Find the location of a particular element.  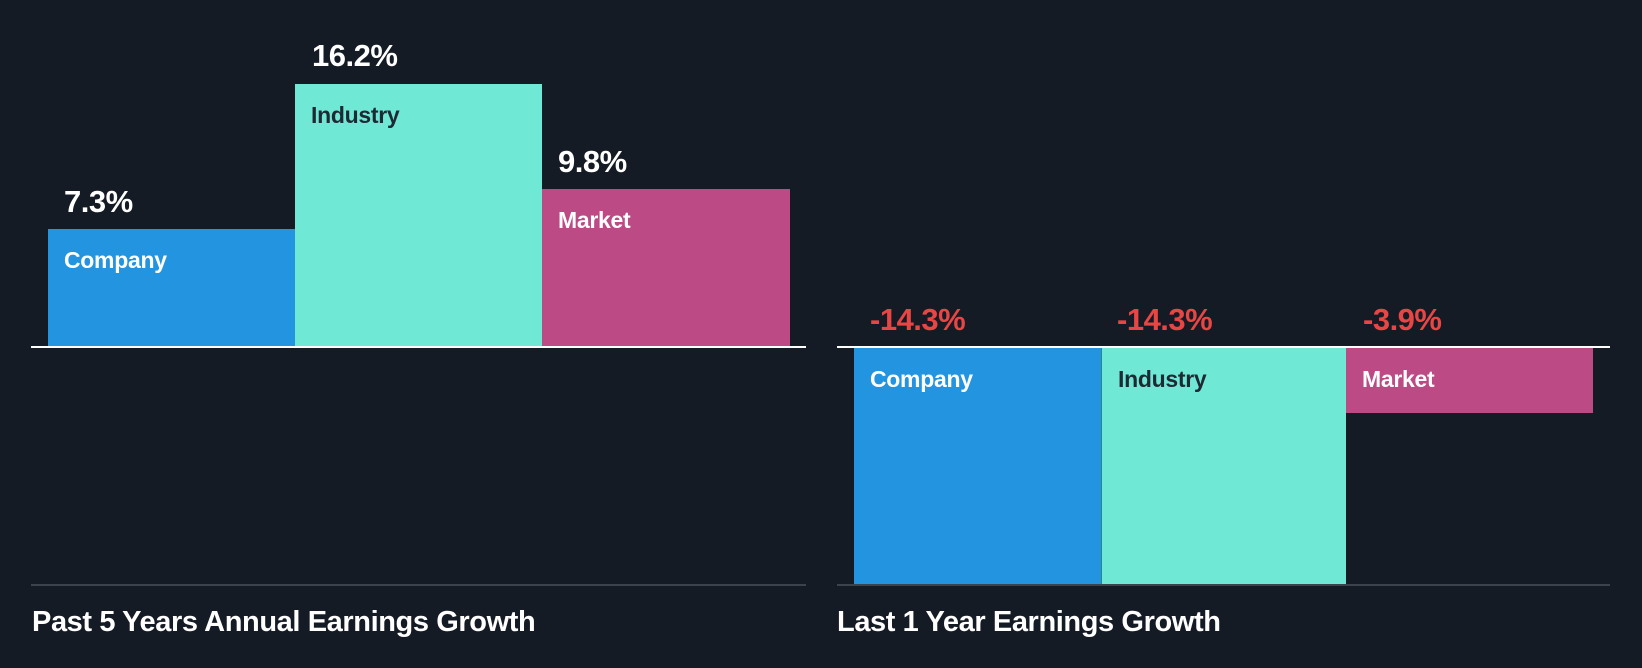

value-market: 9.8% is located at coordinates (592, 161).